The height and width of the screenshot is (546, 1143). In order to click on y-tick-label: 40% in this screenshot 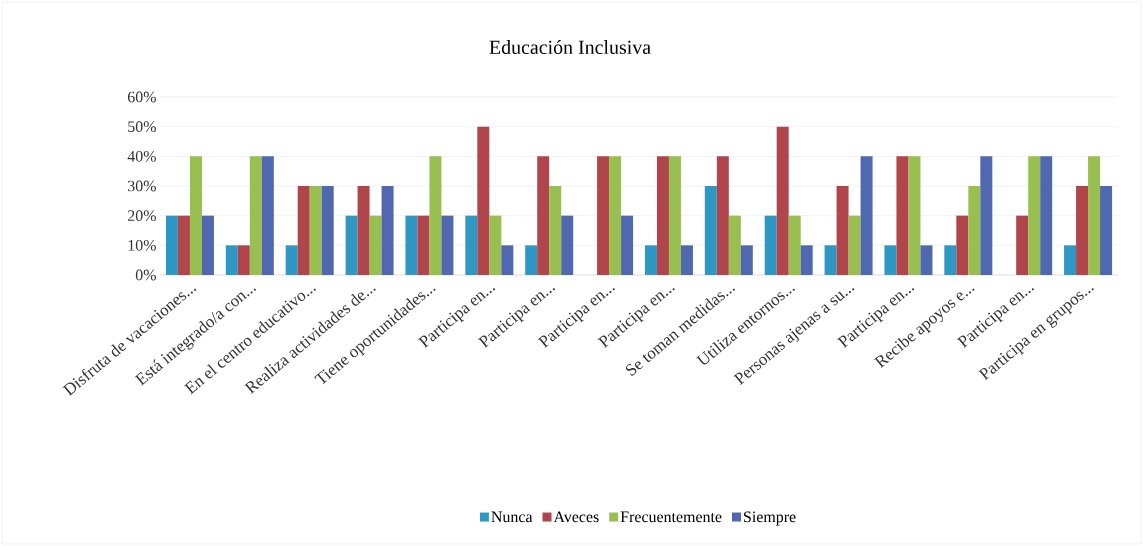, I will do `click(141, 156)`.